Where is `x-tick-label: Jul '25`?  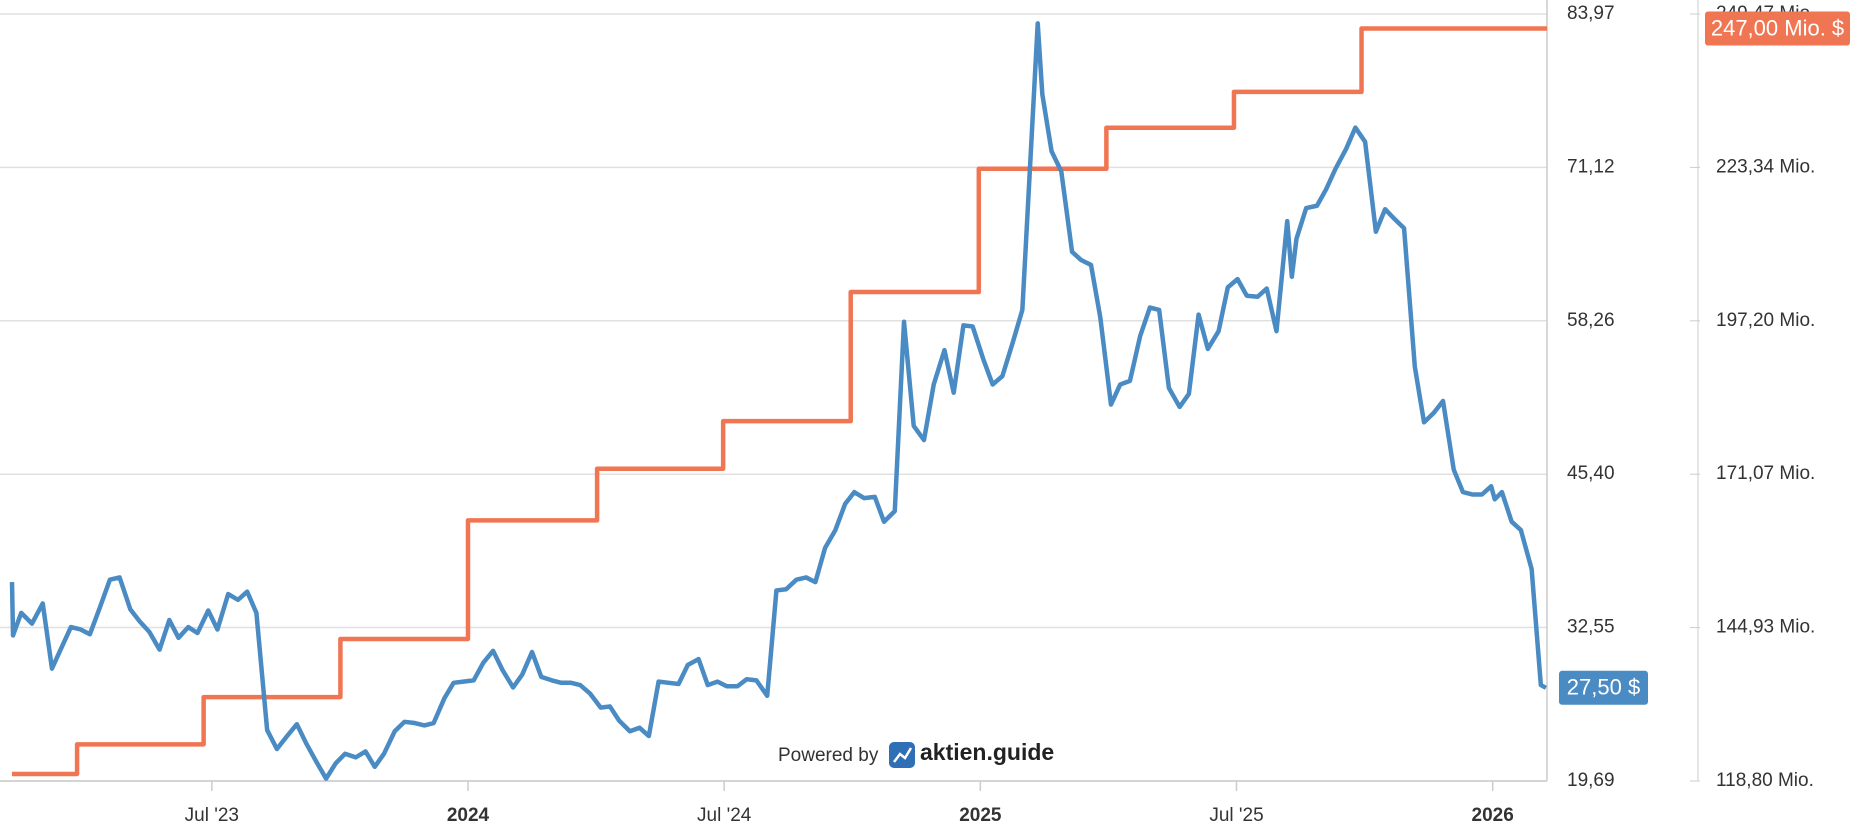 x-tick-label: Jul '25 is located at coordinates (1236, 815).